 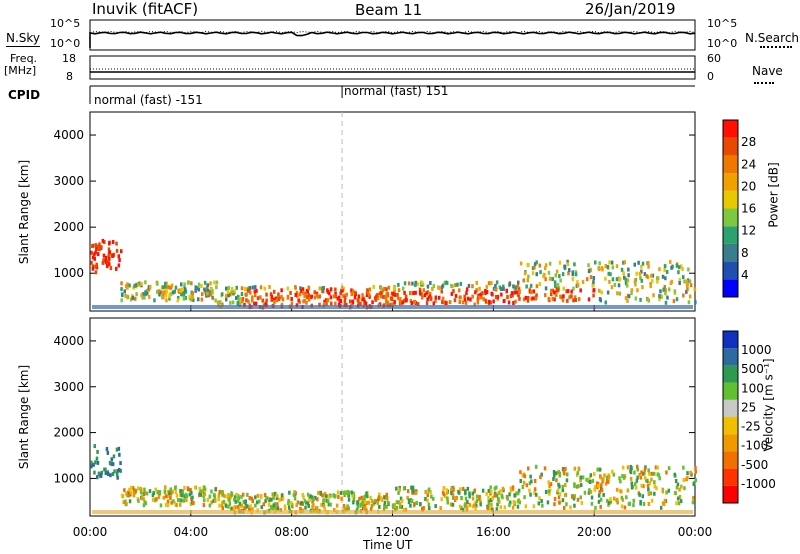 I want to click on power-colorbar-tick-3: 16, so click(x=748, y=209).